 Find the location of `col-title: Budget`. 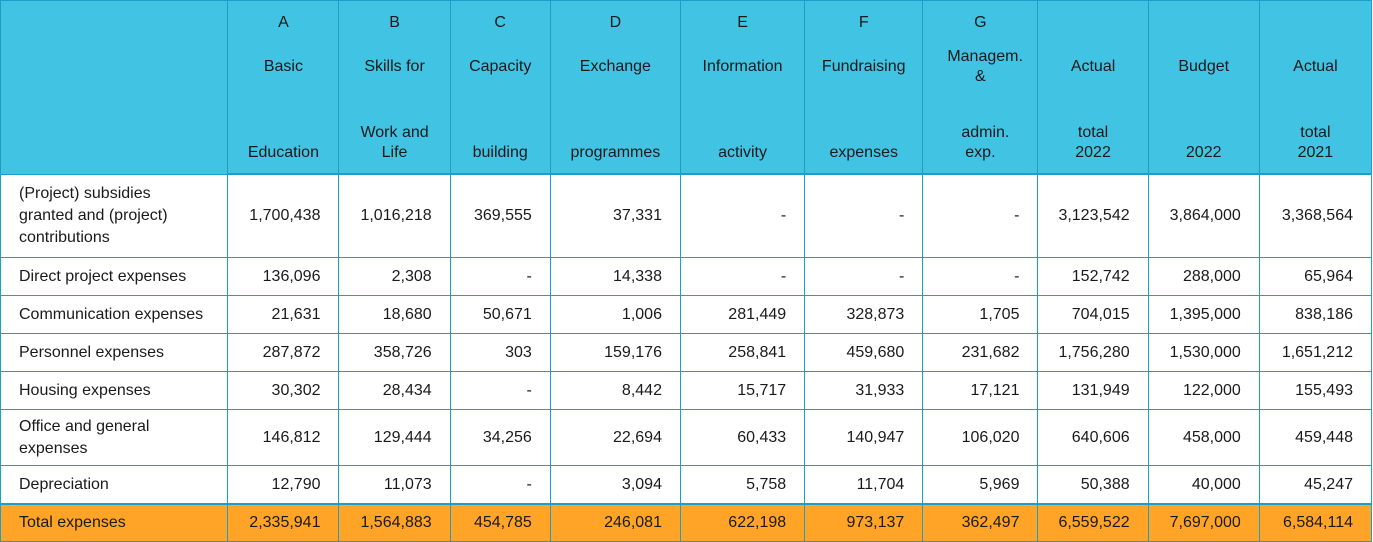

col-title: Budget is located at coordinates (1203, 67).